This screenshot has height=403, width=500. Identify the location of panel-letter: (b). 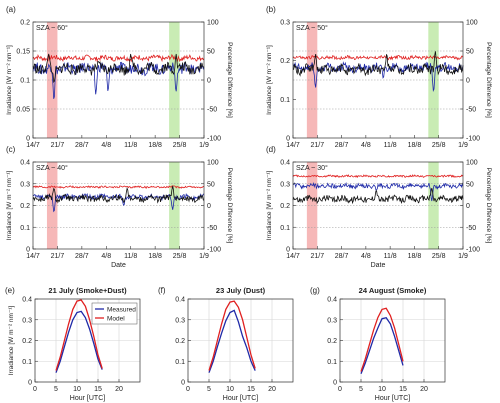
(271, 9).